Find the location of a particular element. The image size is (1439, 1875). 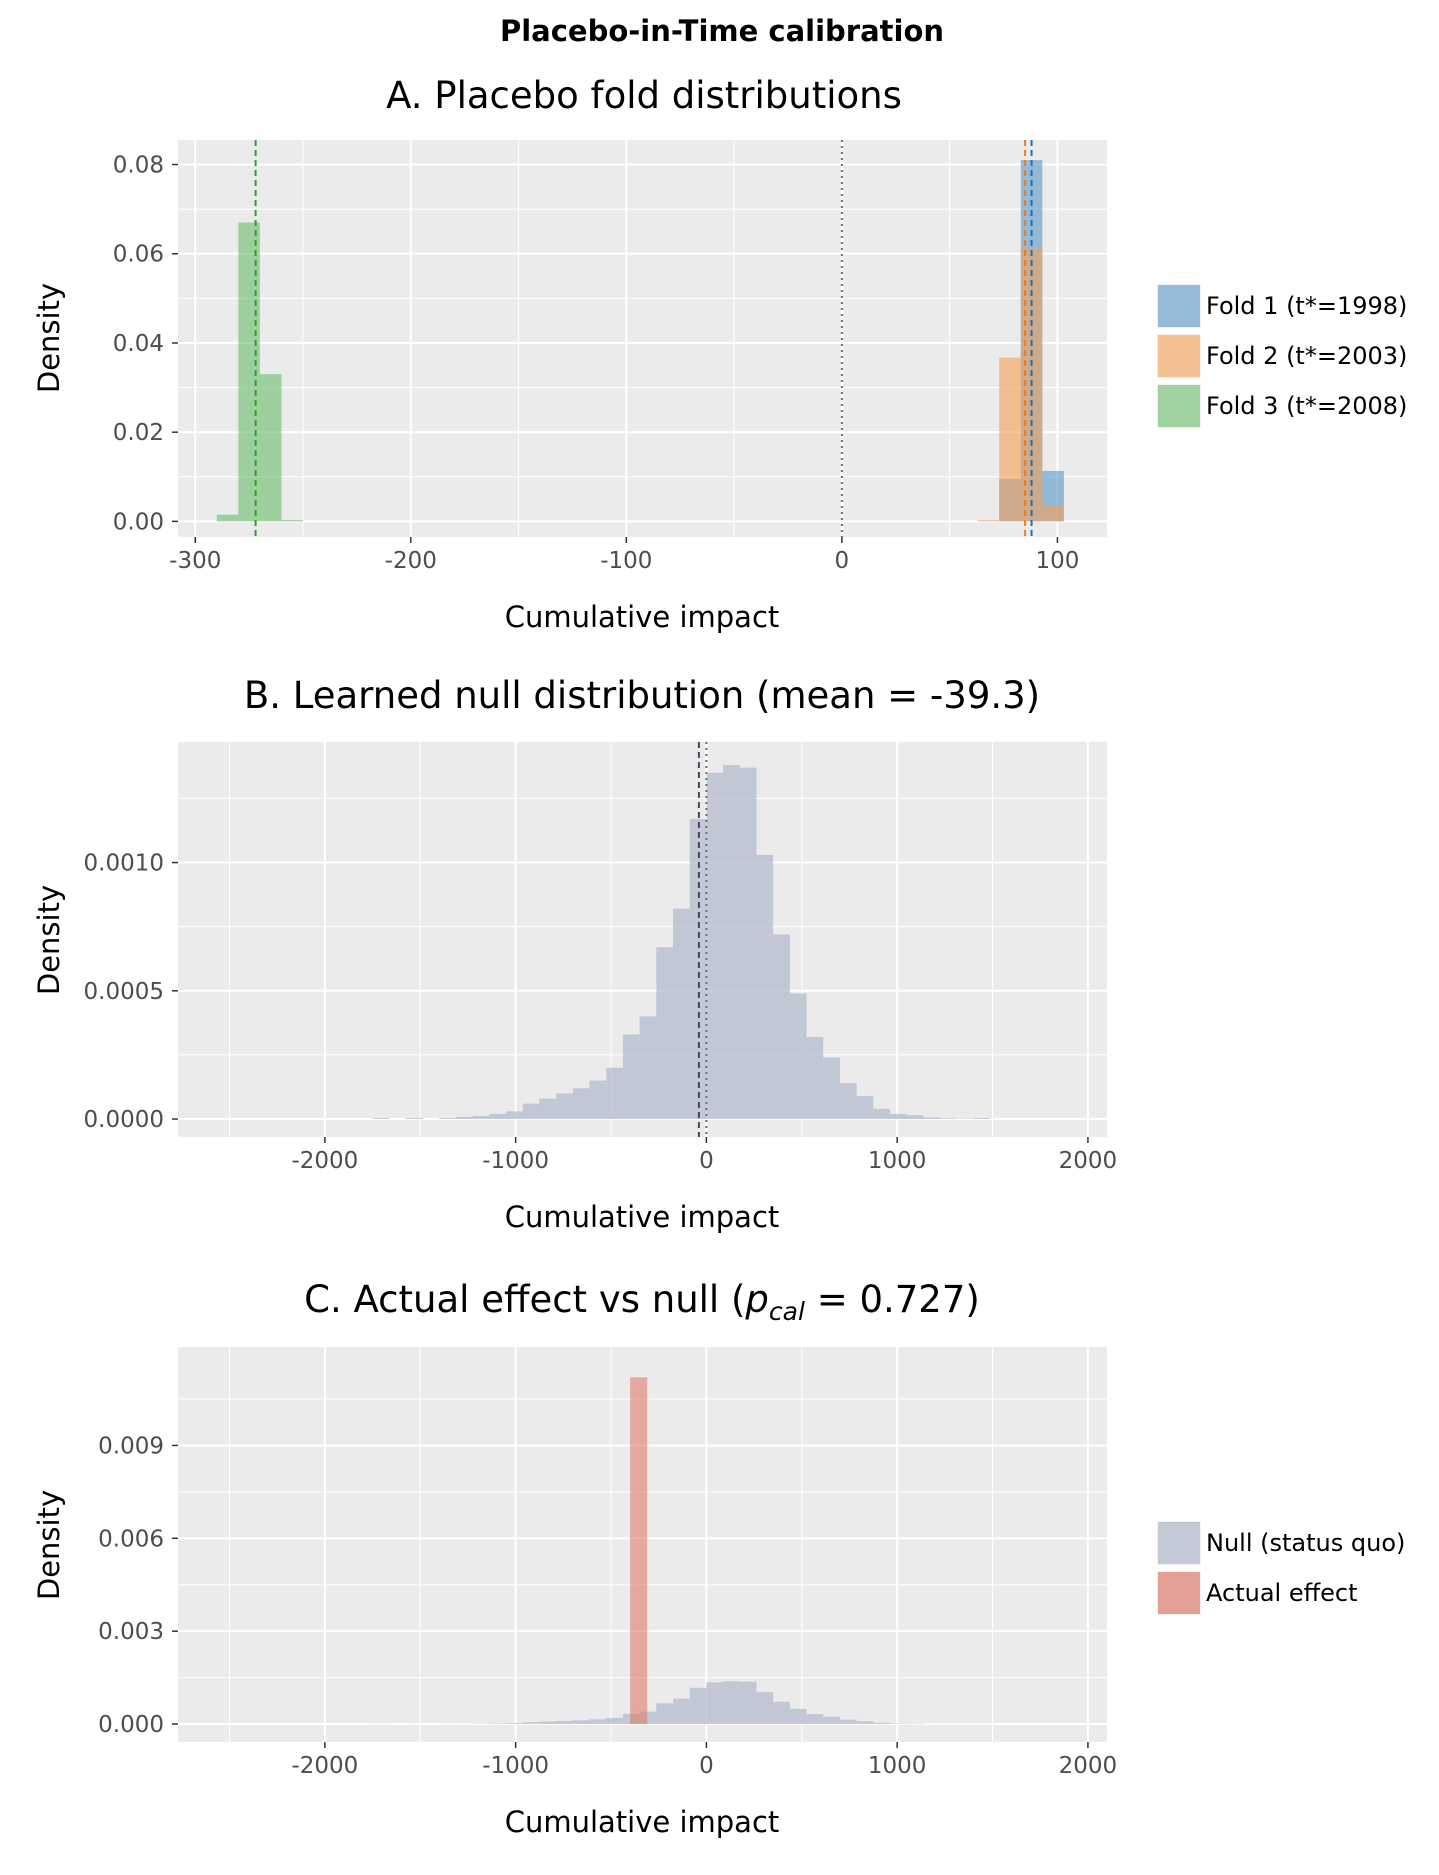

panel-a-plot-area is located at coordinates (642, 338).